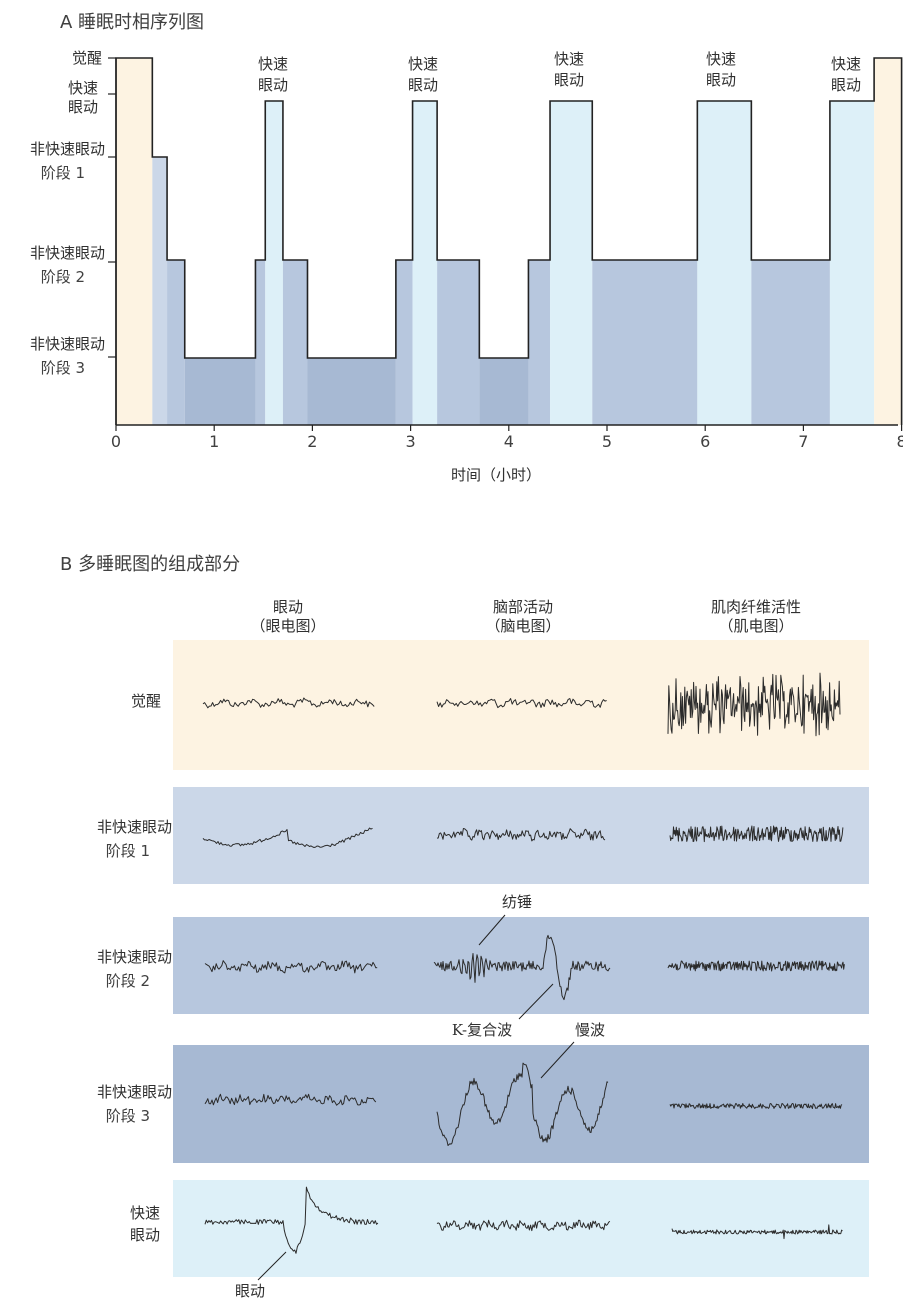  I want to click on x-ticks: 0 1 2 3 4 5 6 7 8, so click(507, 438).